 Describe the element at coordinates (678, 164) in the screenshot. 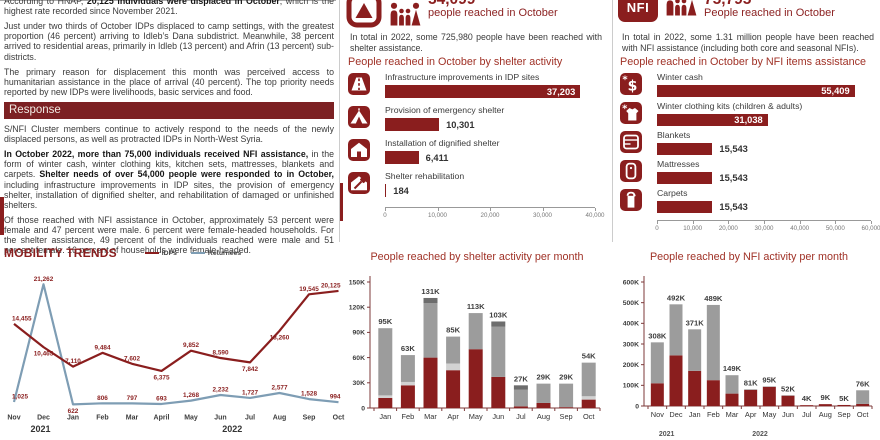

I see `bar-label: Mattresses` at that location.